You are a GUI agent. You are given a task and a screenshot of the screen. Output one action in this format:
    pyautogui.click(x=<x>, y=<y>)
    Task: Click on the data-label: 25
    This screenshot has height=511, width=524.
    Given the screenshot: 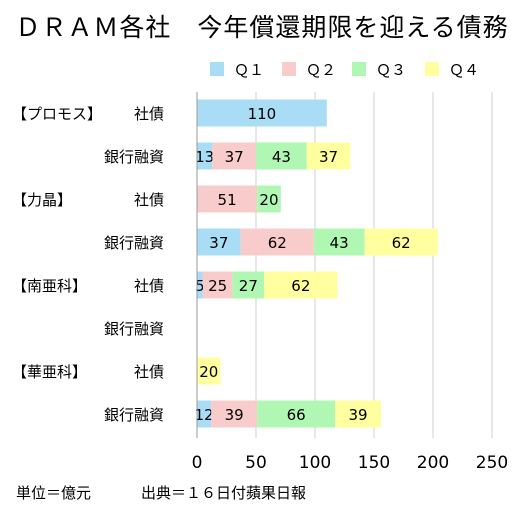 What is the action you would take?
    pyautogui.click(x=217, y=286)
    